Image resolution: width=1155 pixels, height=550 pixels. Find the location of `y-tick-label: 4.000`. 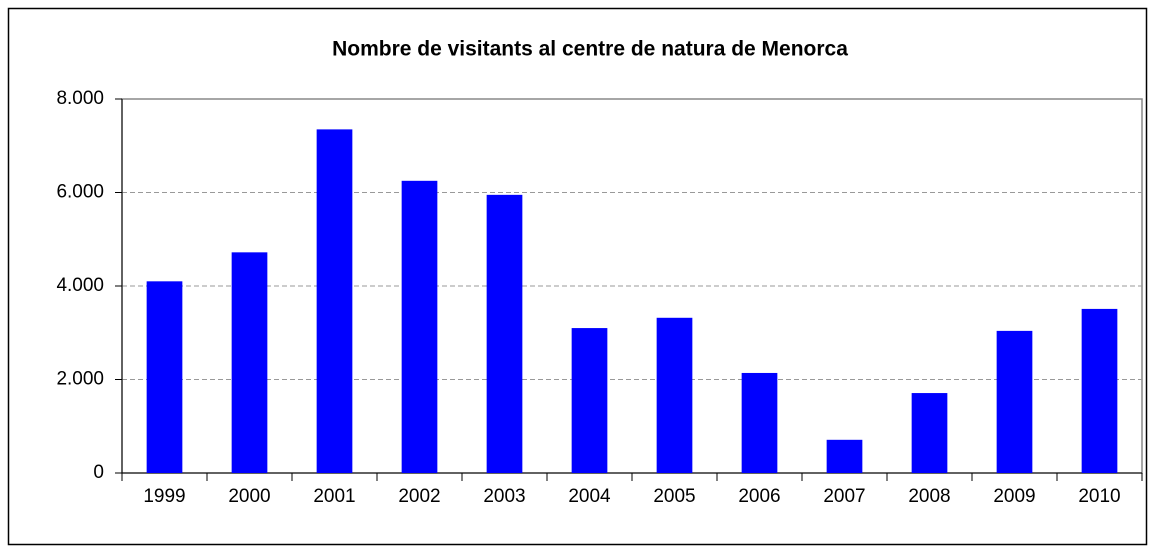

y-tick-label: 4.000 is located at coordinates (80, 285).